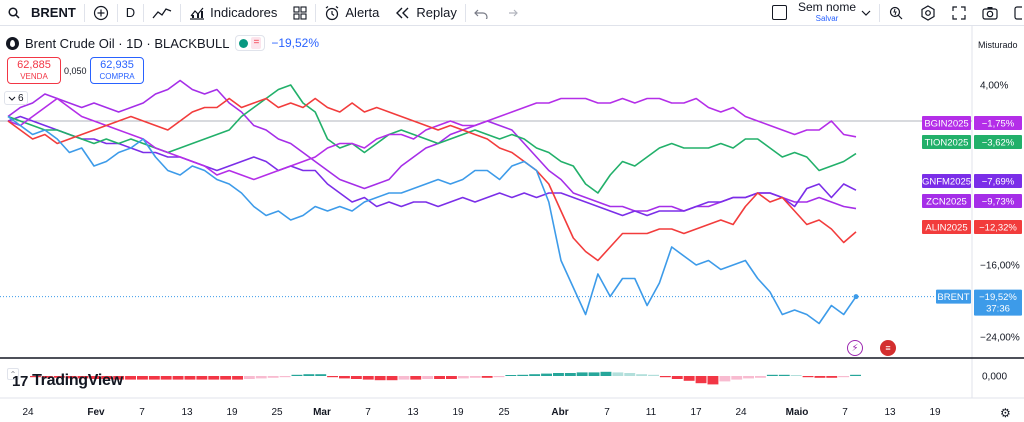 This screenshot has width=1024, height=422. What do you see at coordinates (797, 412) in the screenshot?
I see `x-tick-label: Maio` at bounding box center [797, 412].